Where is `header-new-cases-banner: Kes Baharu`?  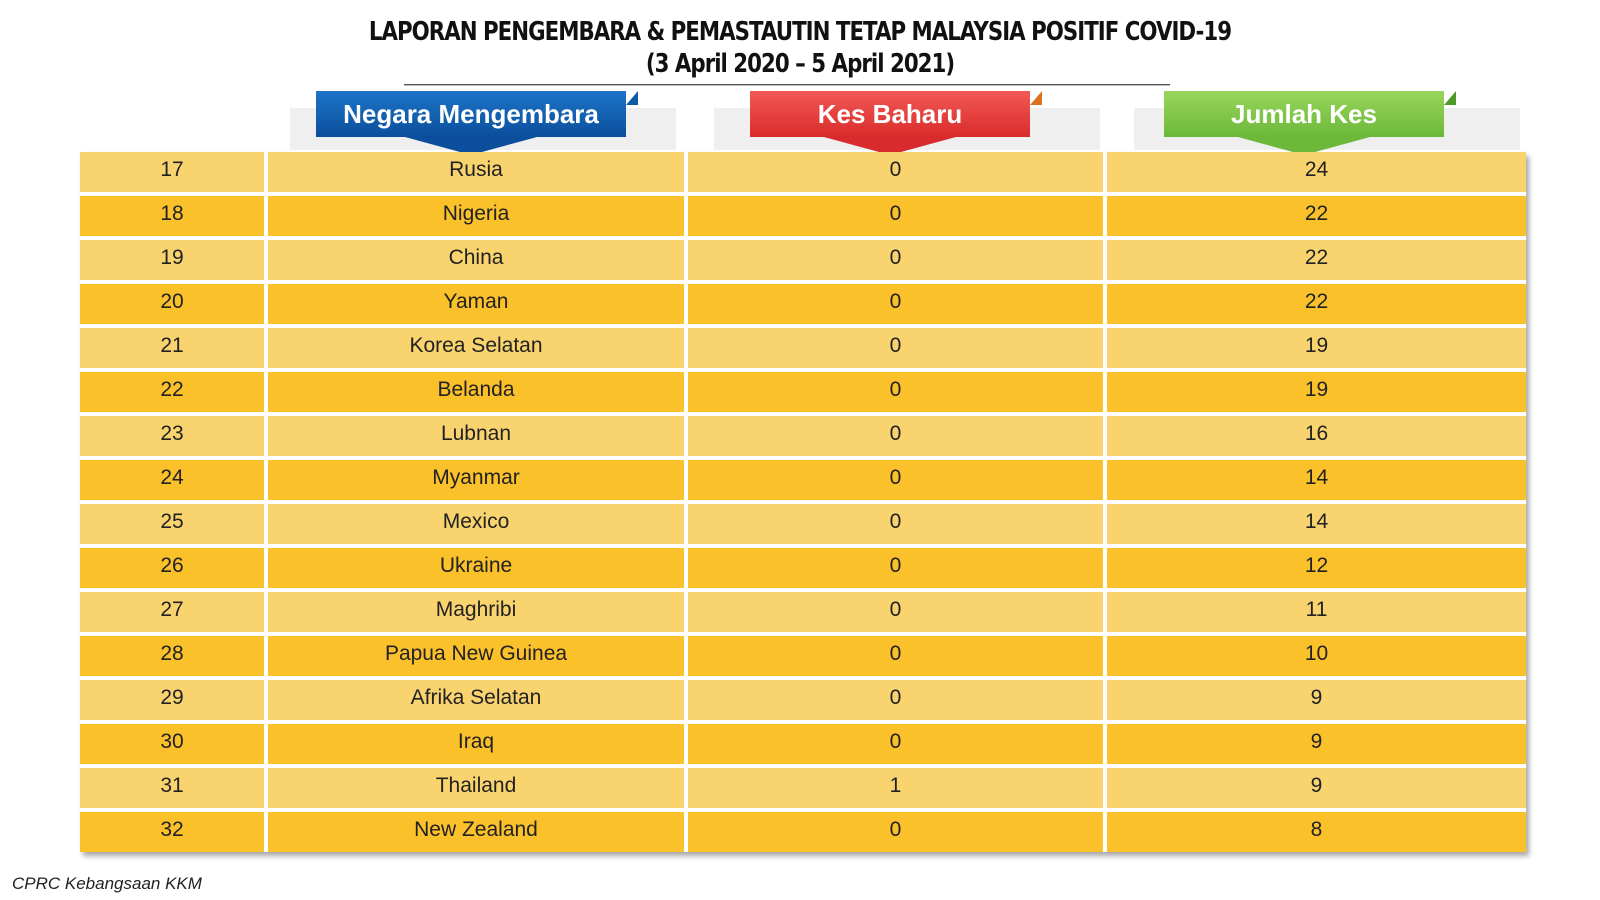
header-new-cases-banner: Kes Baharu is located at coordinates (896, 123).